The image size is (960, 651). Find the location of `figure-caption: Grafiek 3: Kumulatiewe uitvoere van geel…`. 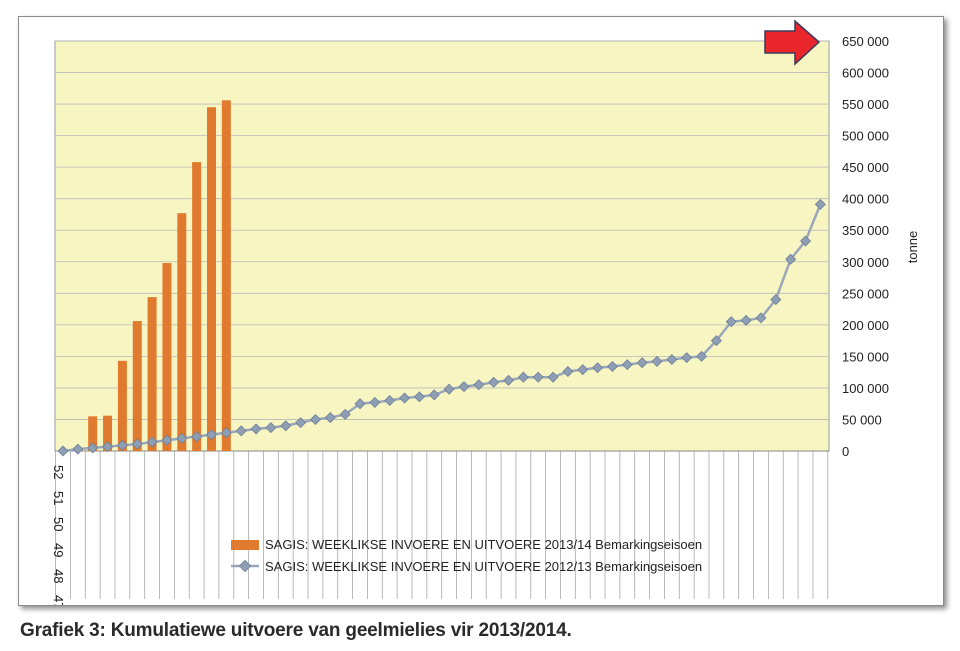

figure-caption: Grafiek 3: Kumulatiewe uitvoere van geel… is located at coordinates (296, 630).